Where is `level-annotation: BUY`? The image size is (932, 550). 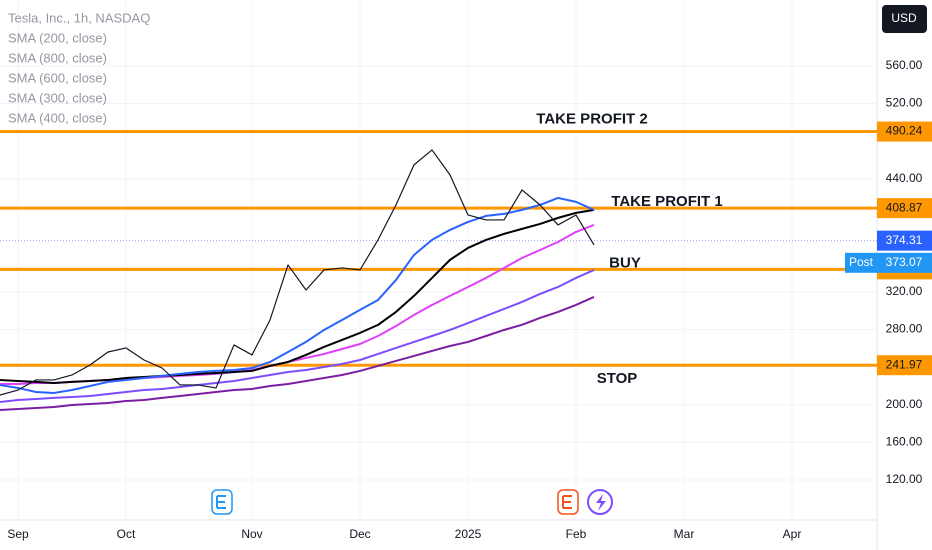
level-annotation: BUY is located at coordinates (625, 262).